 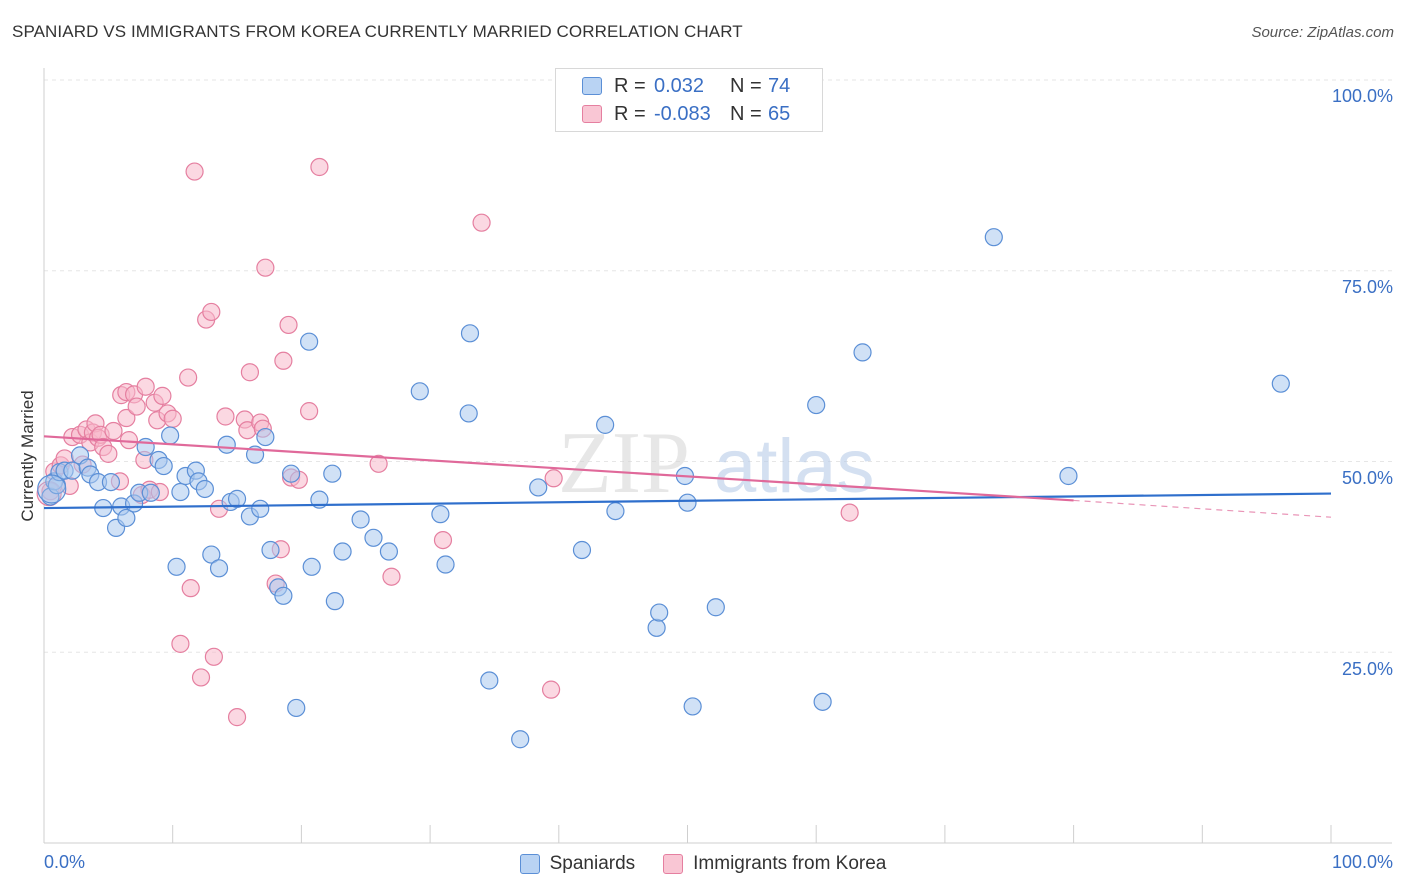 I want to click on watermark-atlas: atlas, so click(x=794, y=466).